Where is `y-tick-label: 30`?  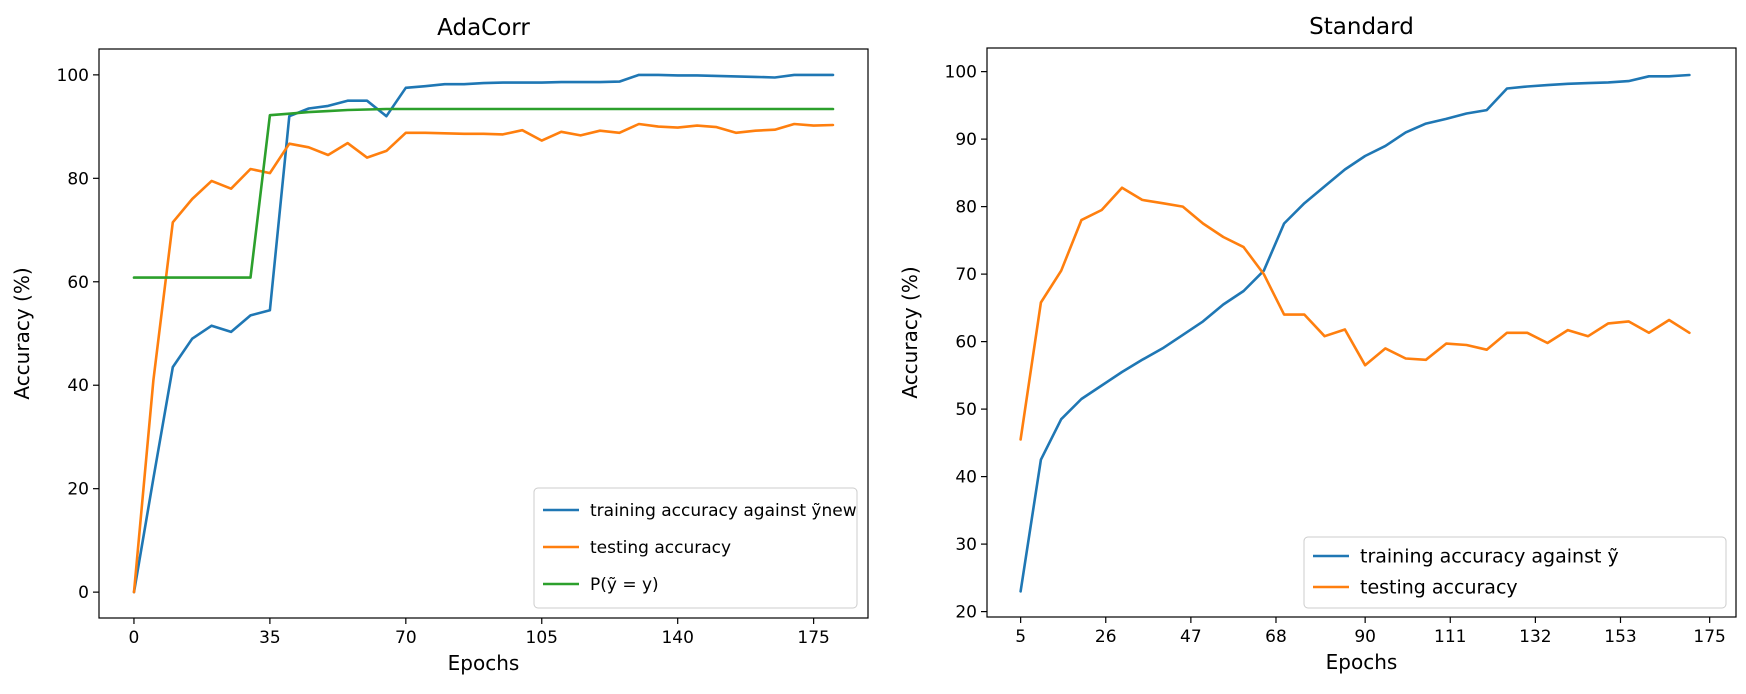 y-tick-label: 30 is located at coordinates (966, 545).